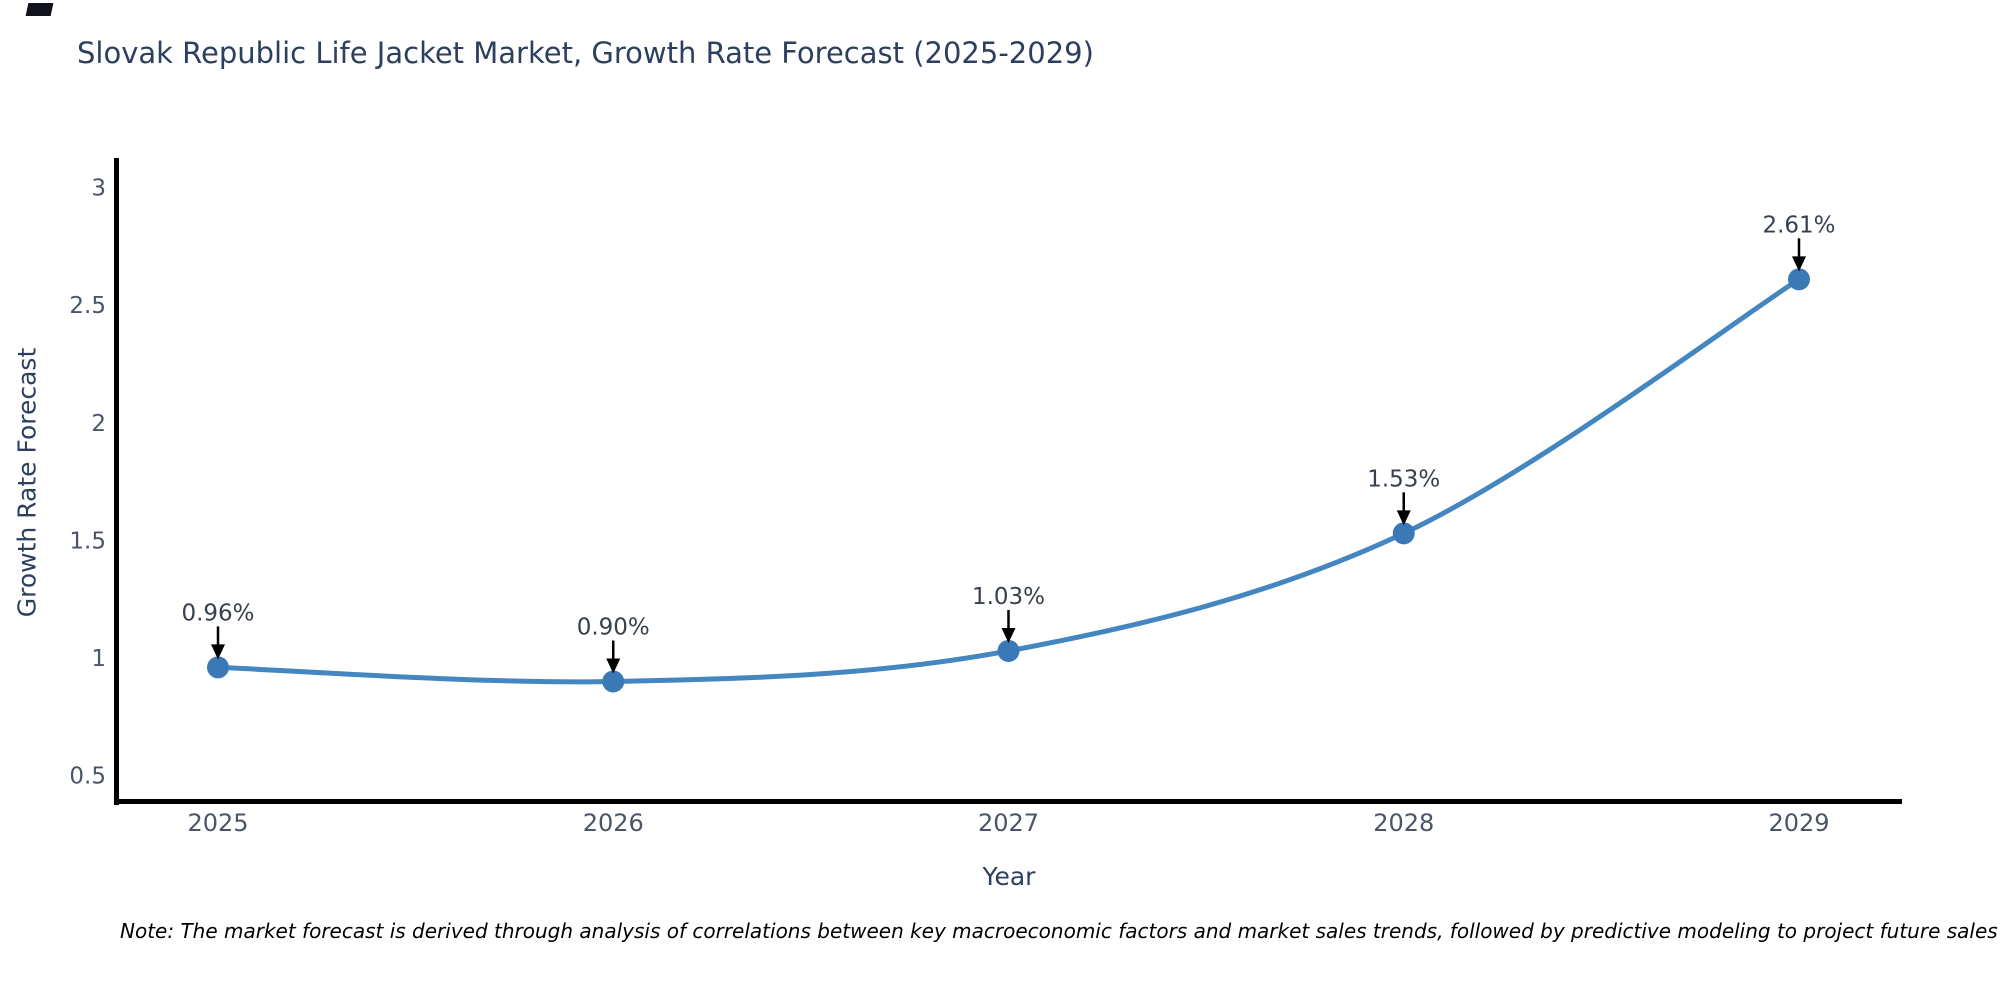  I want to click on point-label-2026: 0.90%, so click(613, 628).